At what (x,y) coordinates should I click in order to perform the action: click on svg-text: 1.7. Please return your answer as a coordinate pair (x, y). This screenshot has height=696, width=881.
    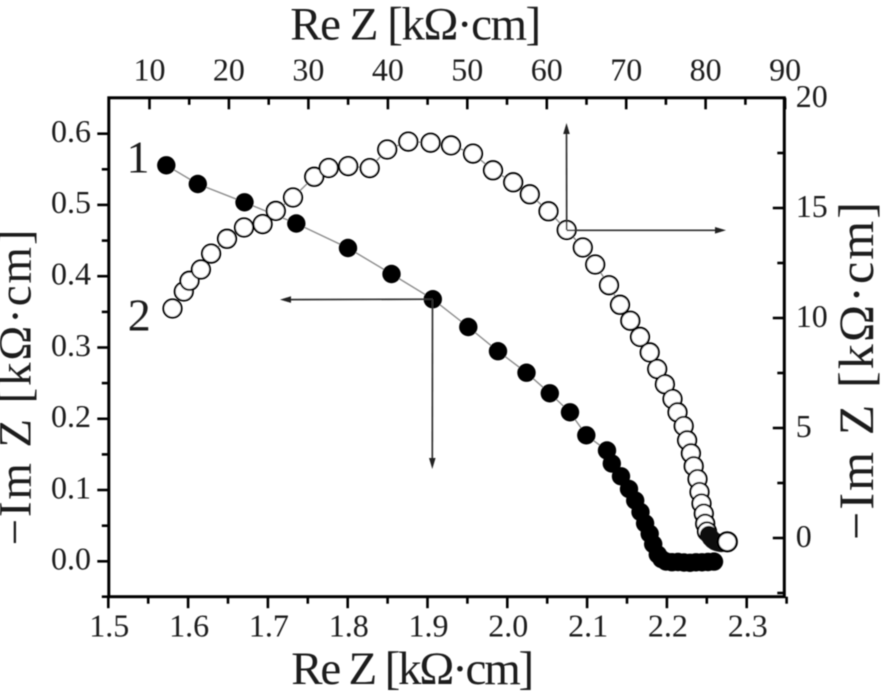
    Looking at the image, I should click on (269, 626).